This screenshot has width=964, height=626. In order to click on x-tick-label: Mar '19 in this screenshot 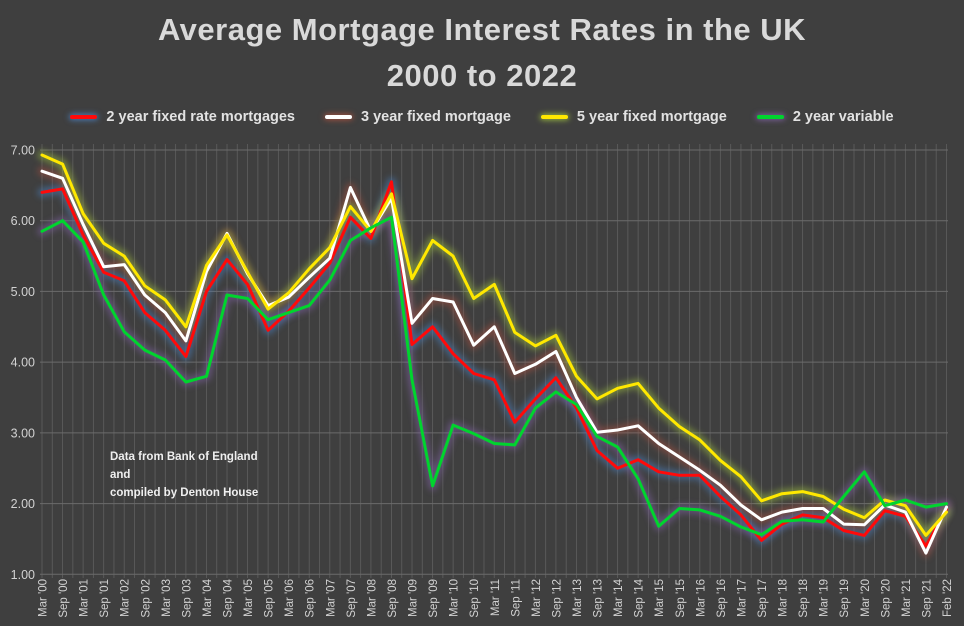, I will do `click(825, 598)`.